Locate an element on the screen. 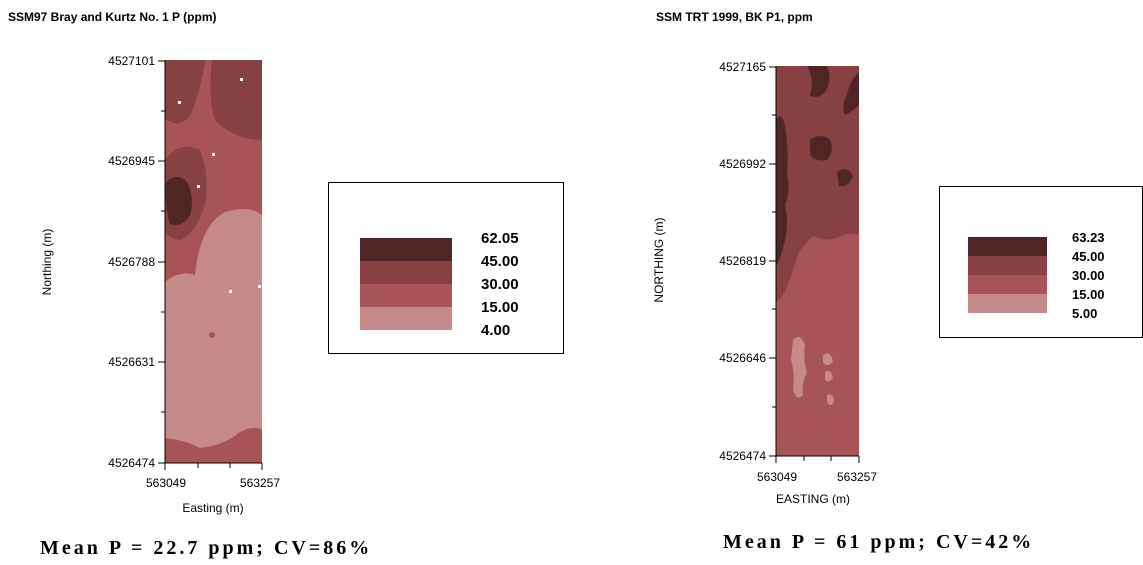  map-title: SSM97 Bray and Kurtz No. 1 P (ppm) is located at coordinates (112, 17).